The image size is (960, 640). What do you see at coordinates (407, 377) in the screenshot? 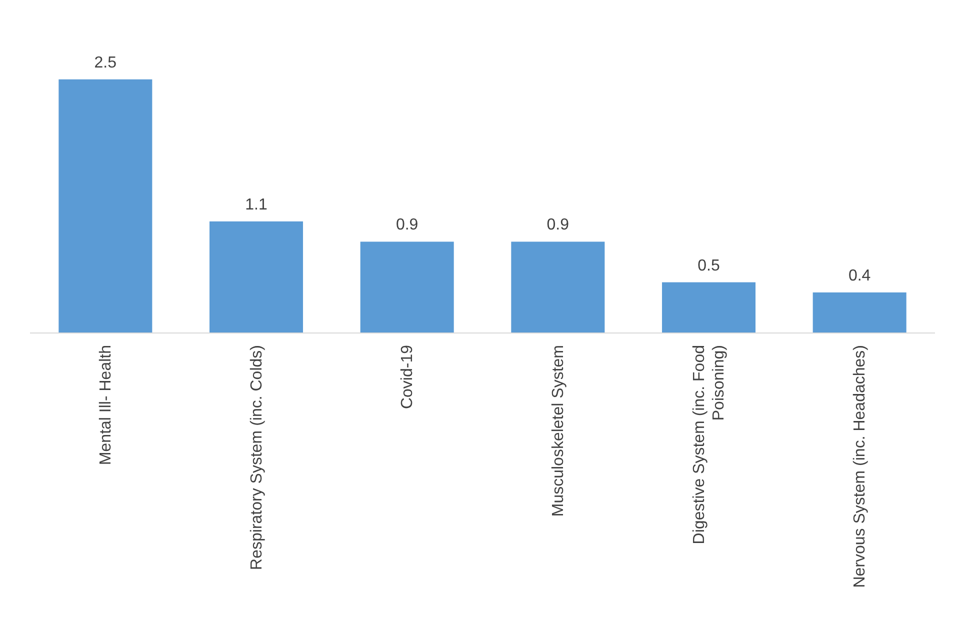
I see `x-tick-label: Covid-19` at bounding box center [407, 377].